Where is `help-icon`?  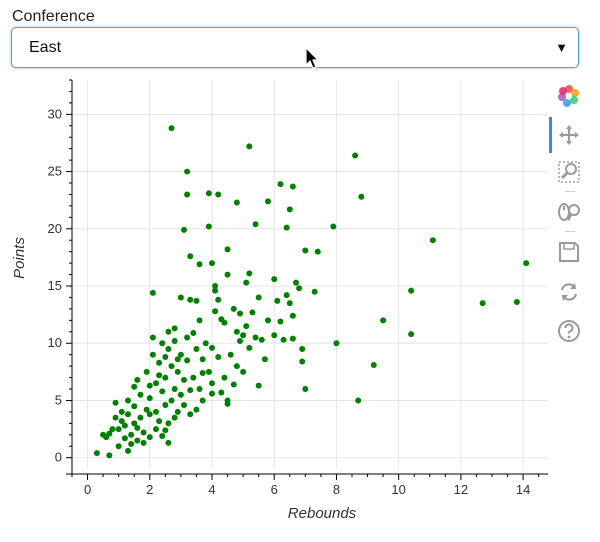
help-icon is located at coordinates (569, 331).